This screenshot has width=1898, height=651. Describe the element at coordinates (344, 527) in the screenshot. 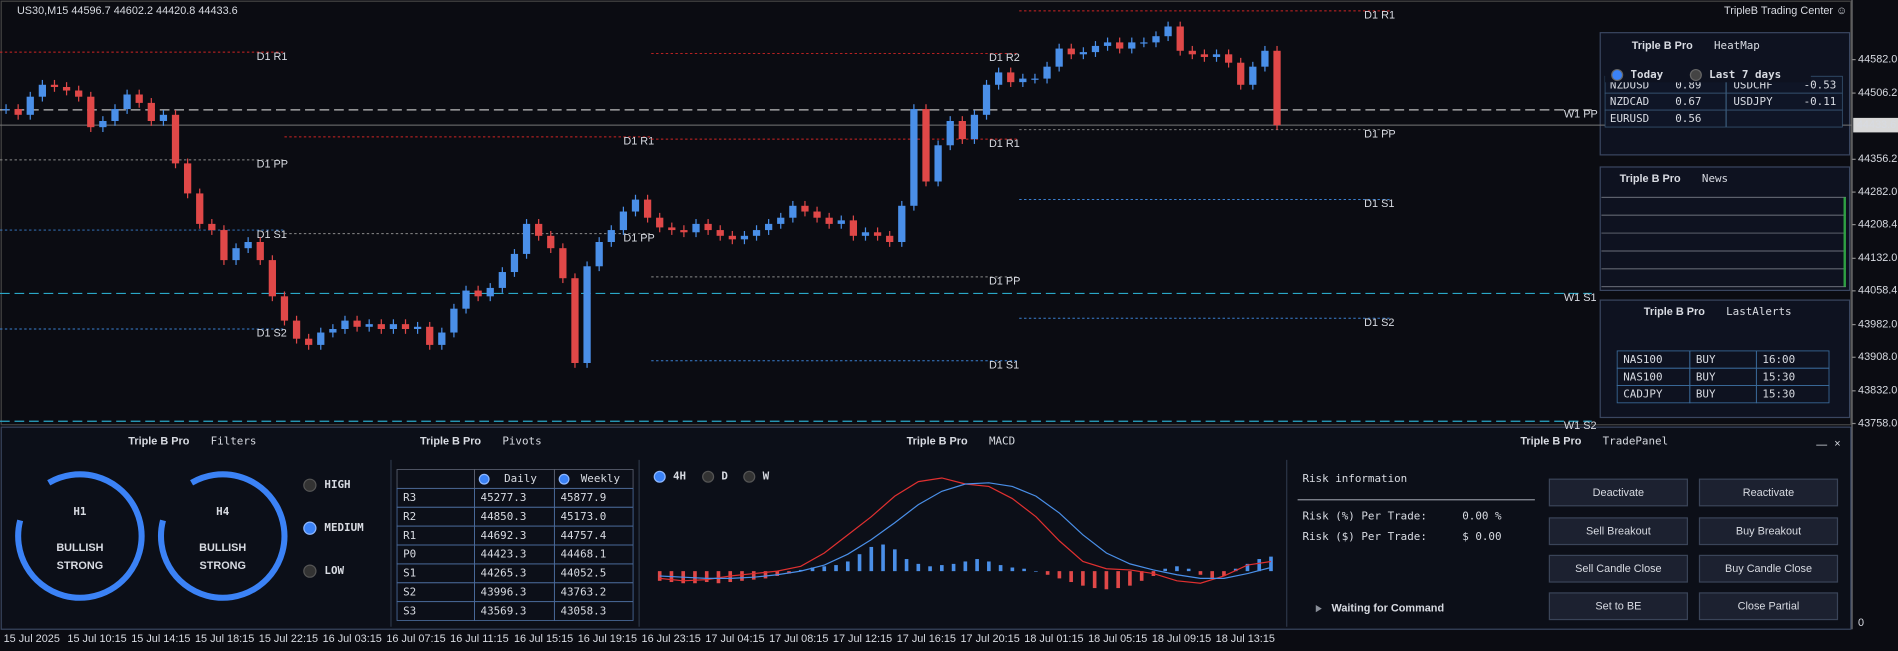

I see `filter-level: MEDIUM` at that location.